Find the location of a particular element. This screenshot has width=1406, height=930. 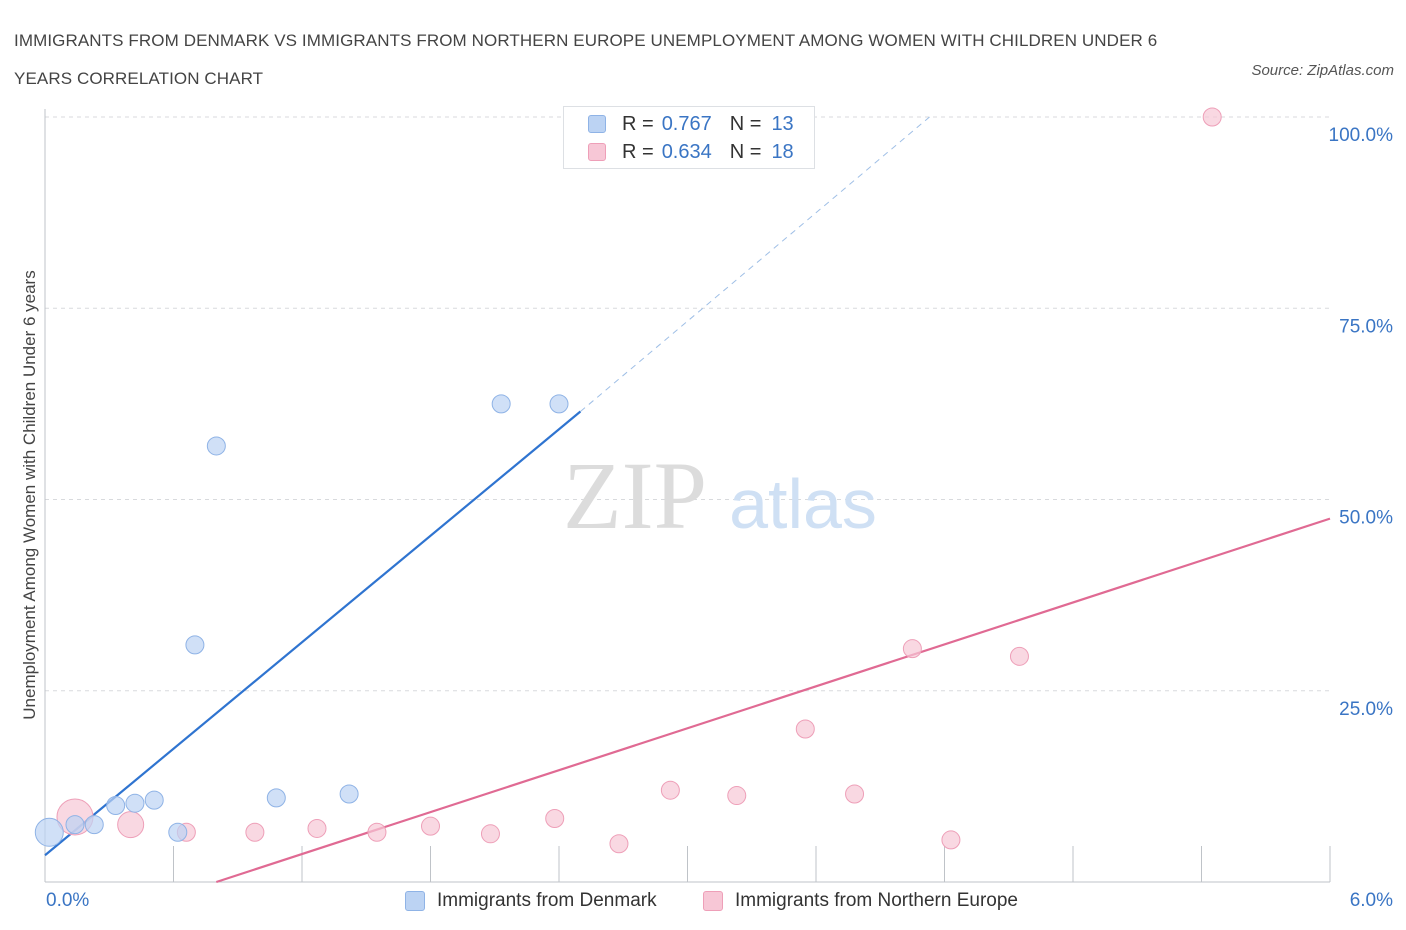

y-tick-label: 100.0% is located at coordinates (1361, 135).